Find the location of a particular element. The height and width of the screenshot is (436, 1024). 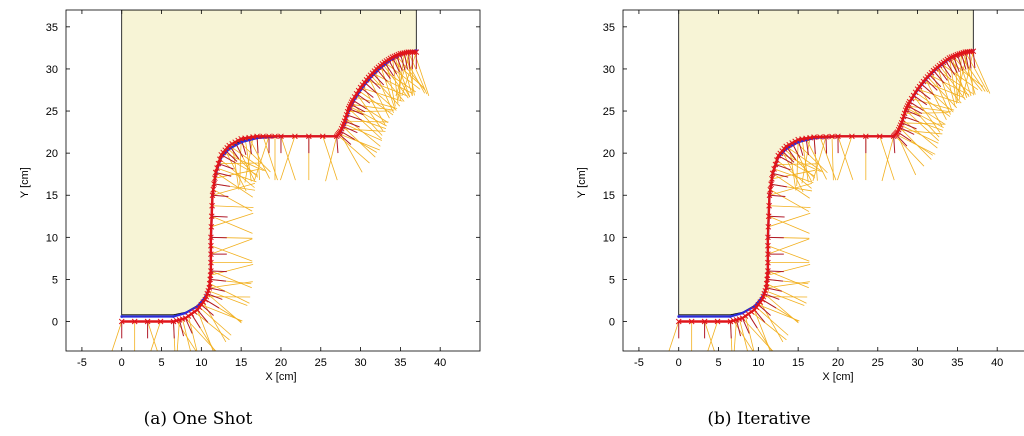

x-axis-label: X [cm] is located at coordinates (280, 377).